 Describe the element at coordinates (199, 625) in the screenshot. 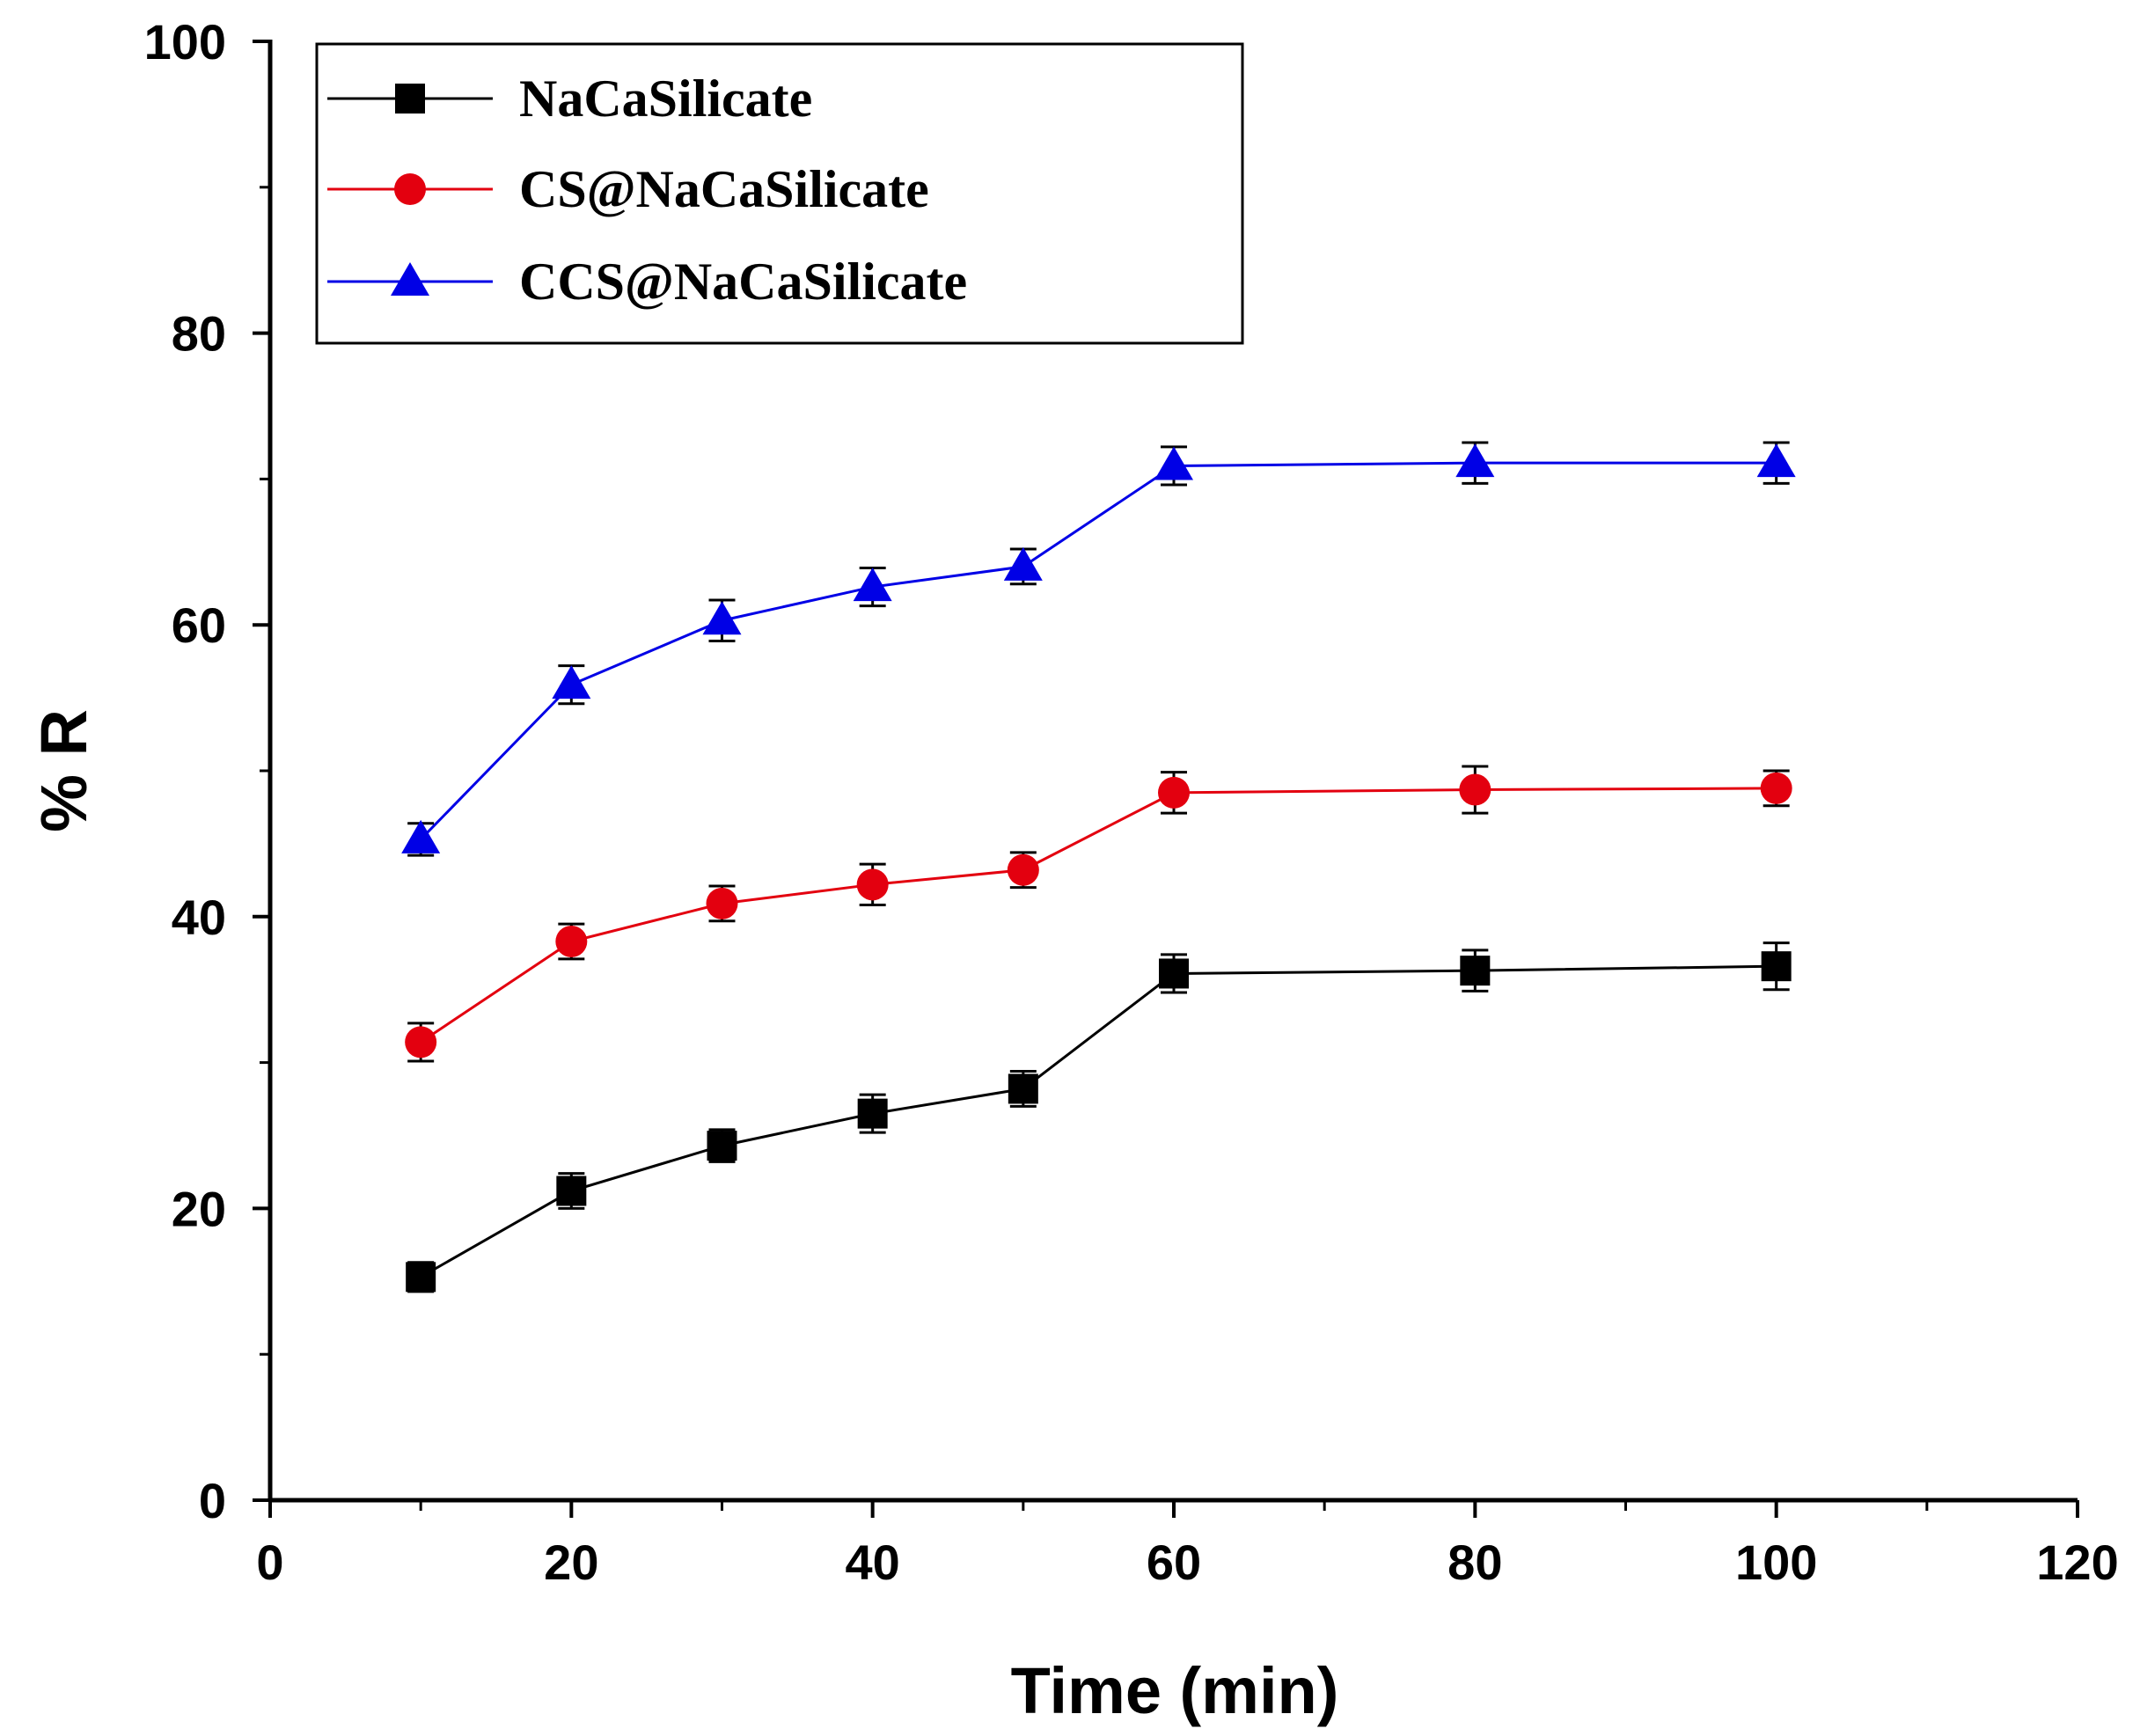

I see `y-tick-label: 60` at that location.